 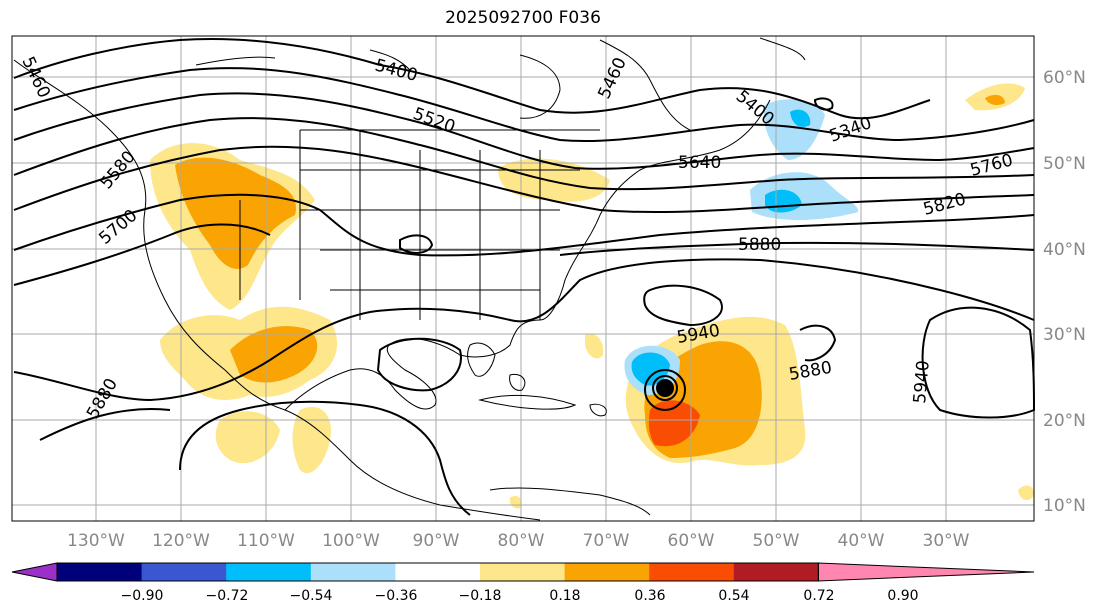 I want to click on colorbar-extend-low, so click(x=34, y=572).